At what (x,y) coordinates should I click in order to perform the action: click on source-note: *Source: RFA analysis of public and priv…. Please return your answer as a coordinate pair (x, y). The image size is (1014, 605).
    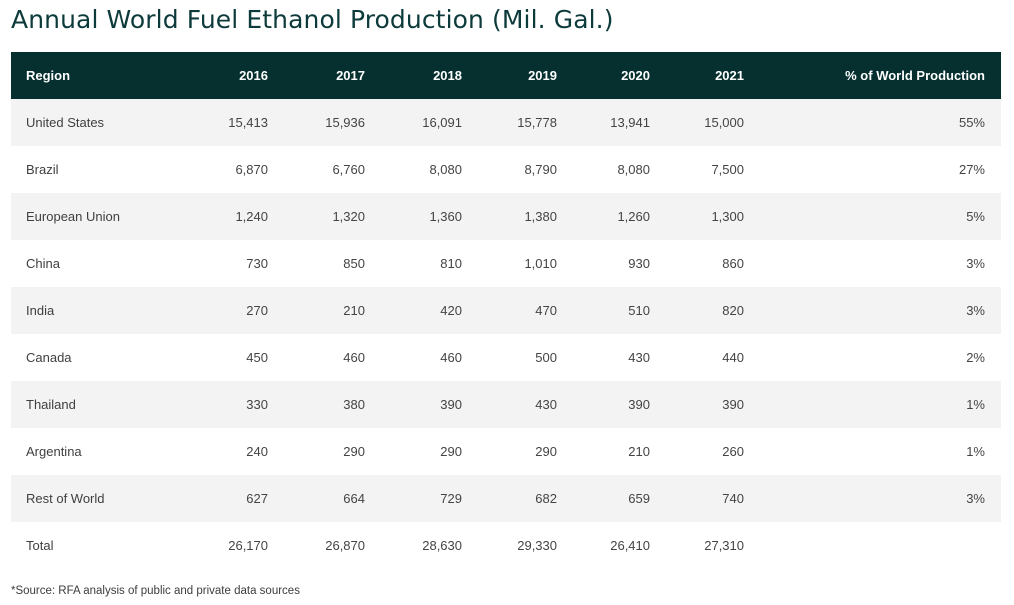
    Looking at the image, I should click on (155, 591).